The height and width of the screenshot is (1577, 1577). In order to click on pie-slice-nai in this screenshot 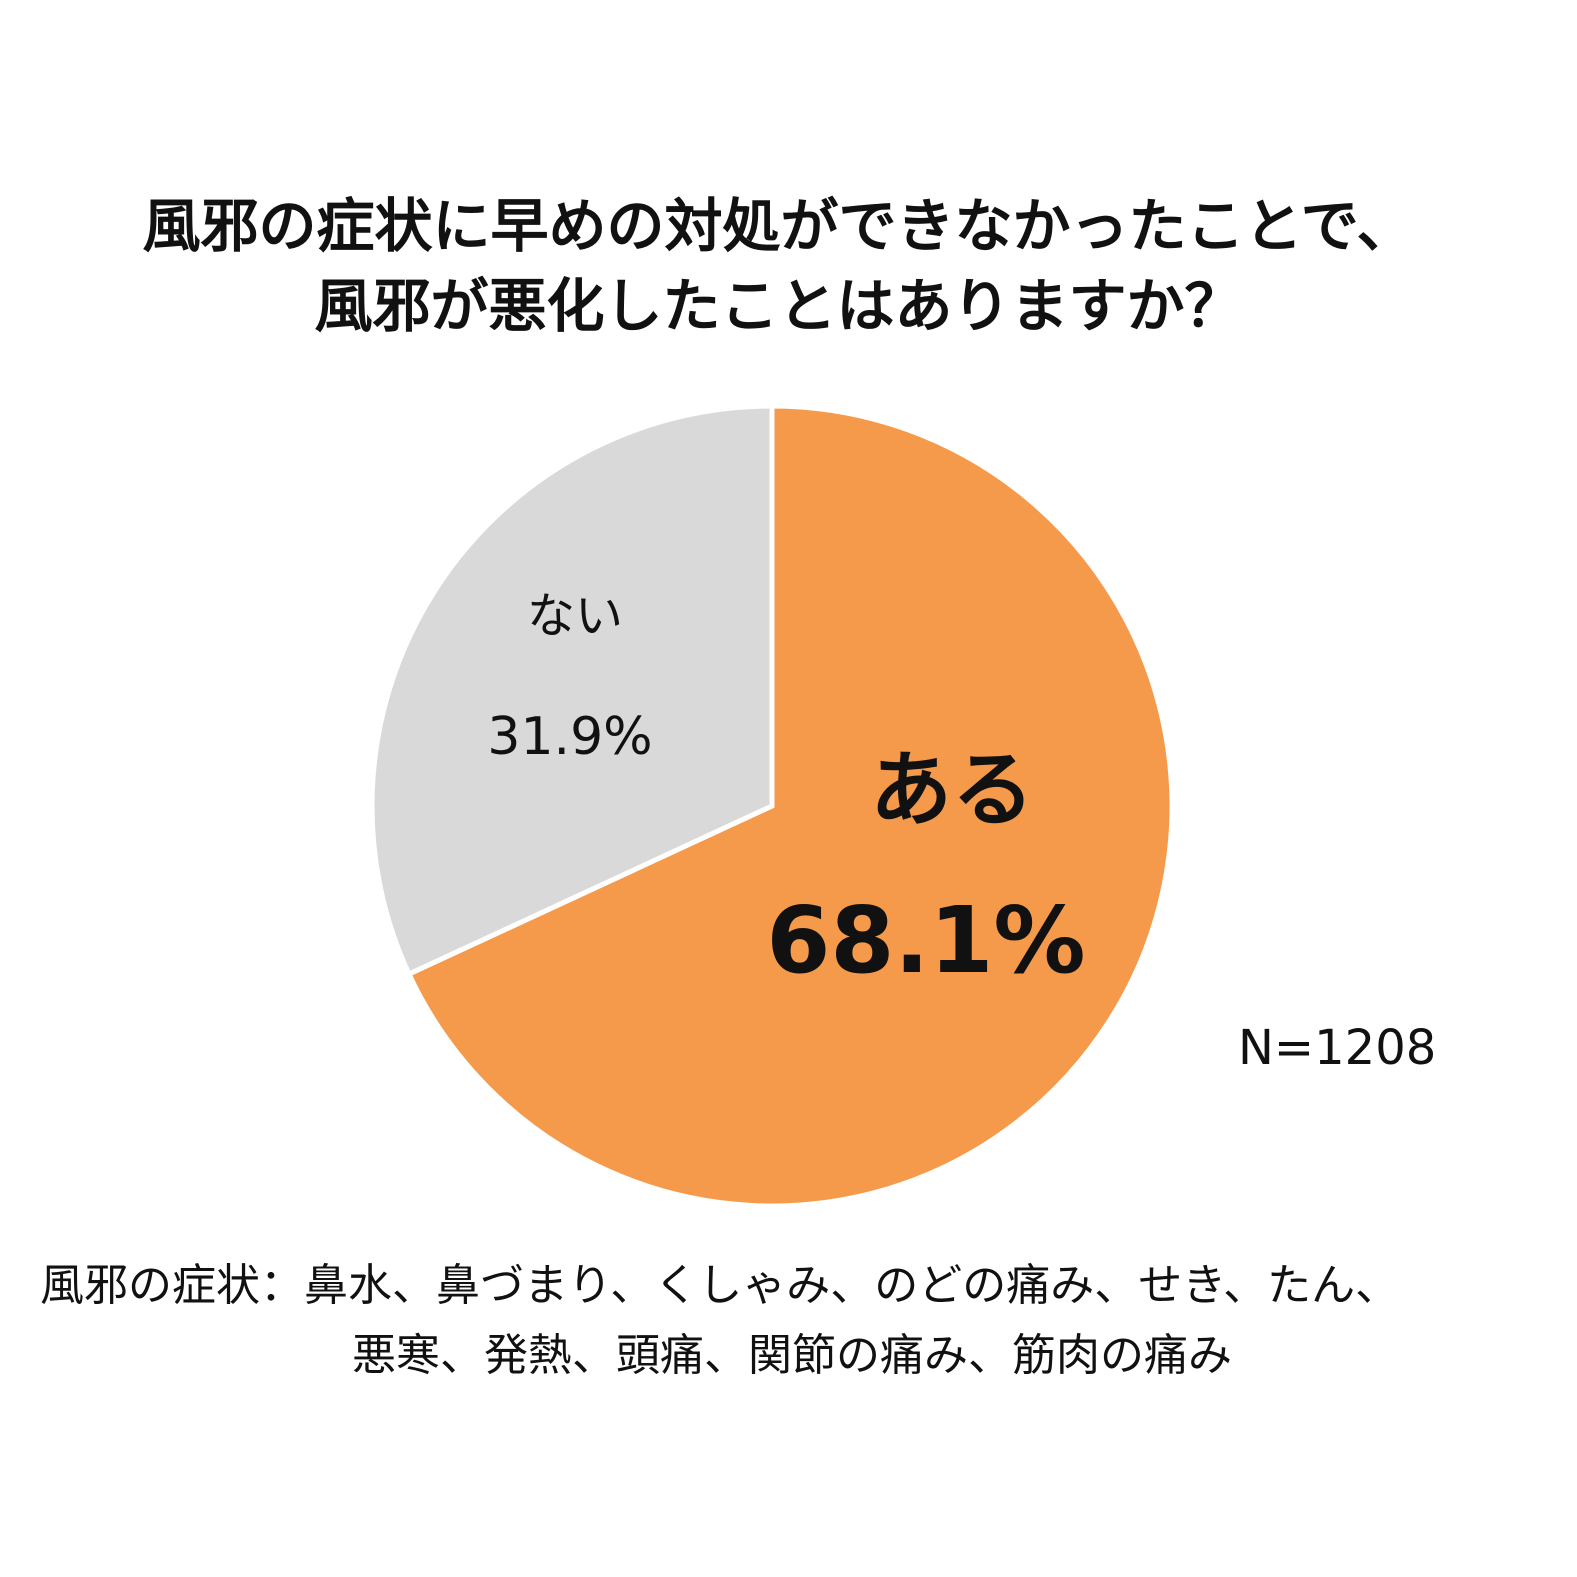, I will do `click(572, 690)`.